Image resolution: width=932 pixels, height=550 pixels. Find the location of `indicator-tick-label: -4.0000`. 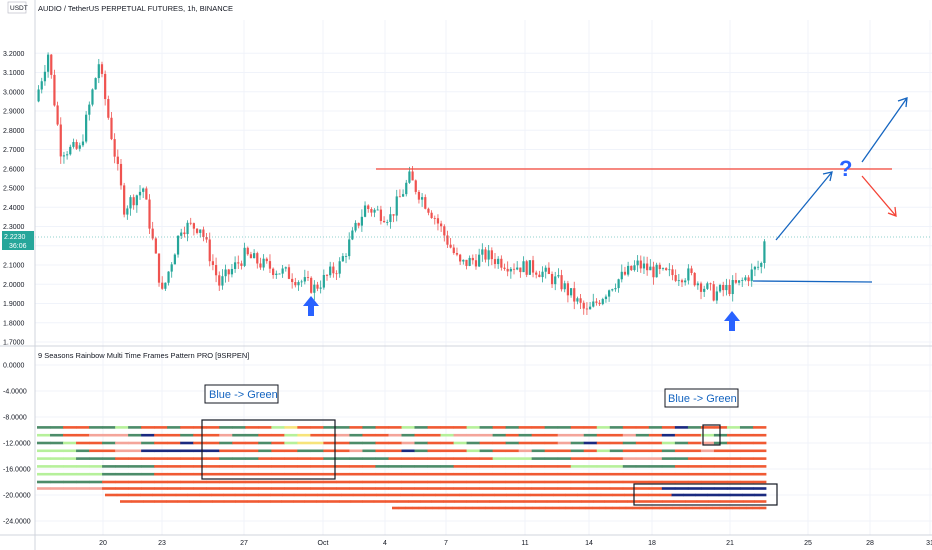

indicator-tick-label: -4.0000 is located at coordinates (15, 392).